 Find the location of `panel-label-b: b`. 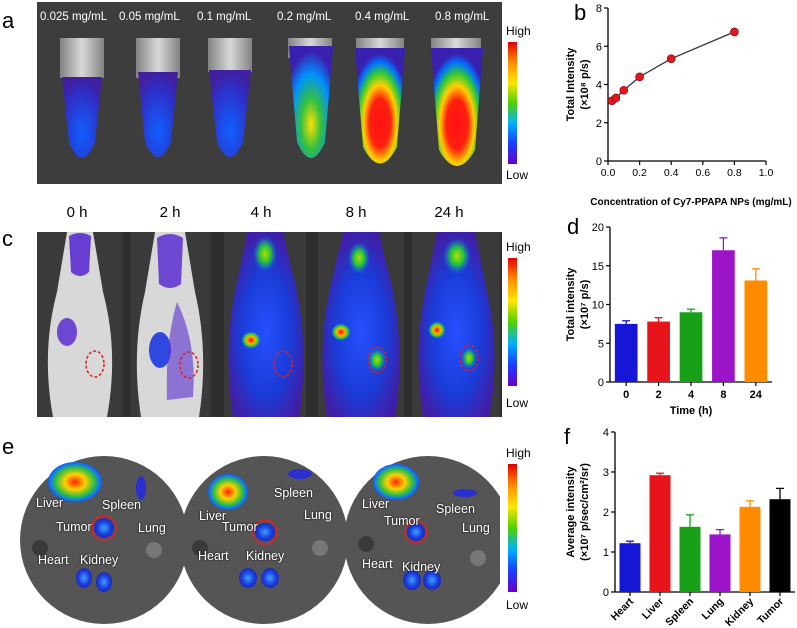

panel-label-b: b is located at coordinates (580, 12).